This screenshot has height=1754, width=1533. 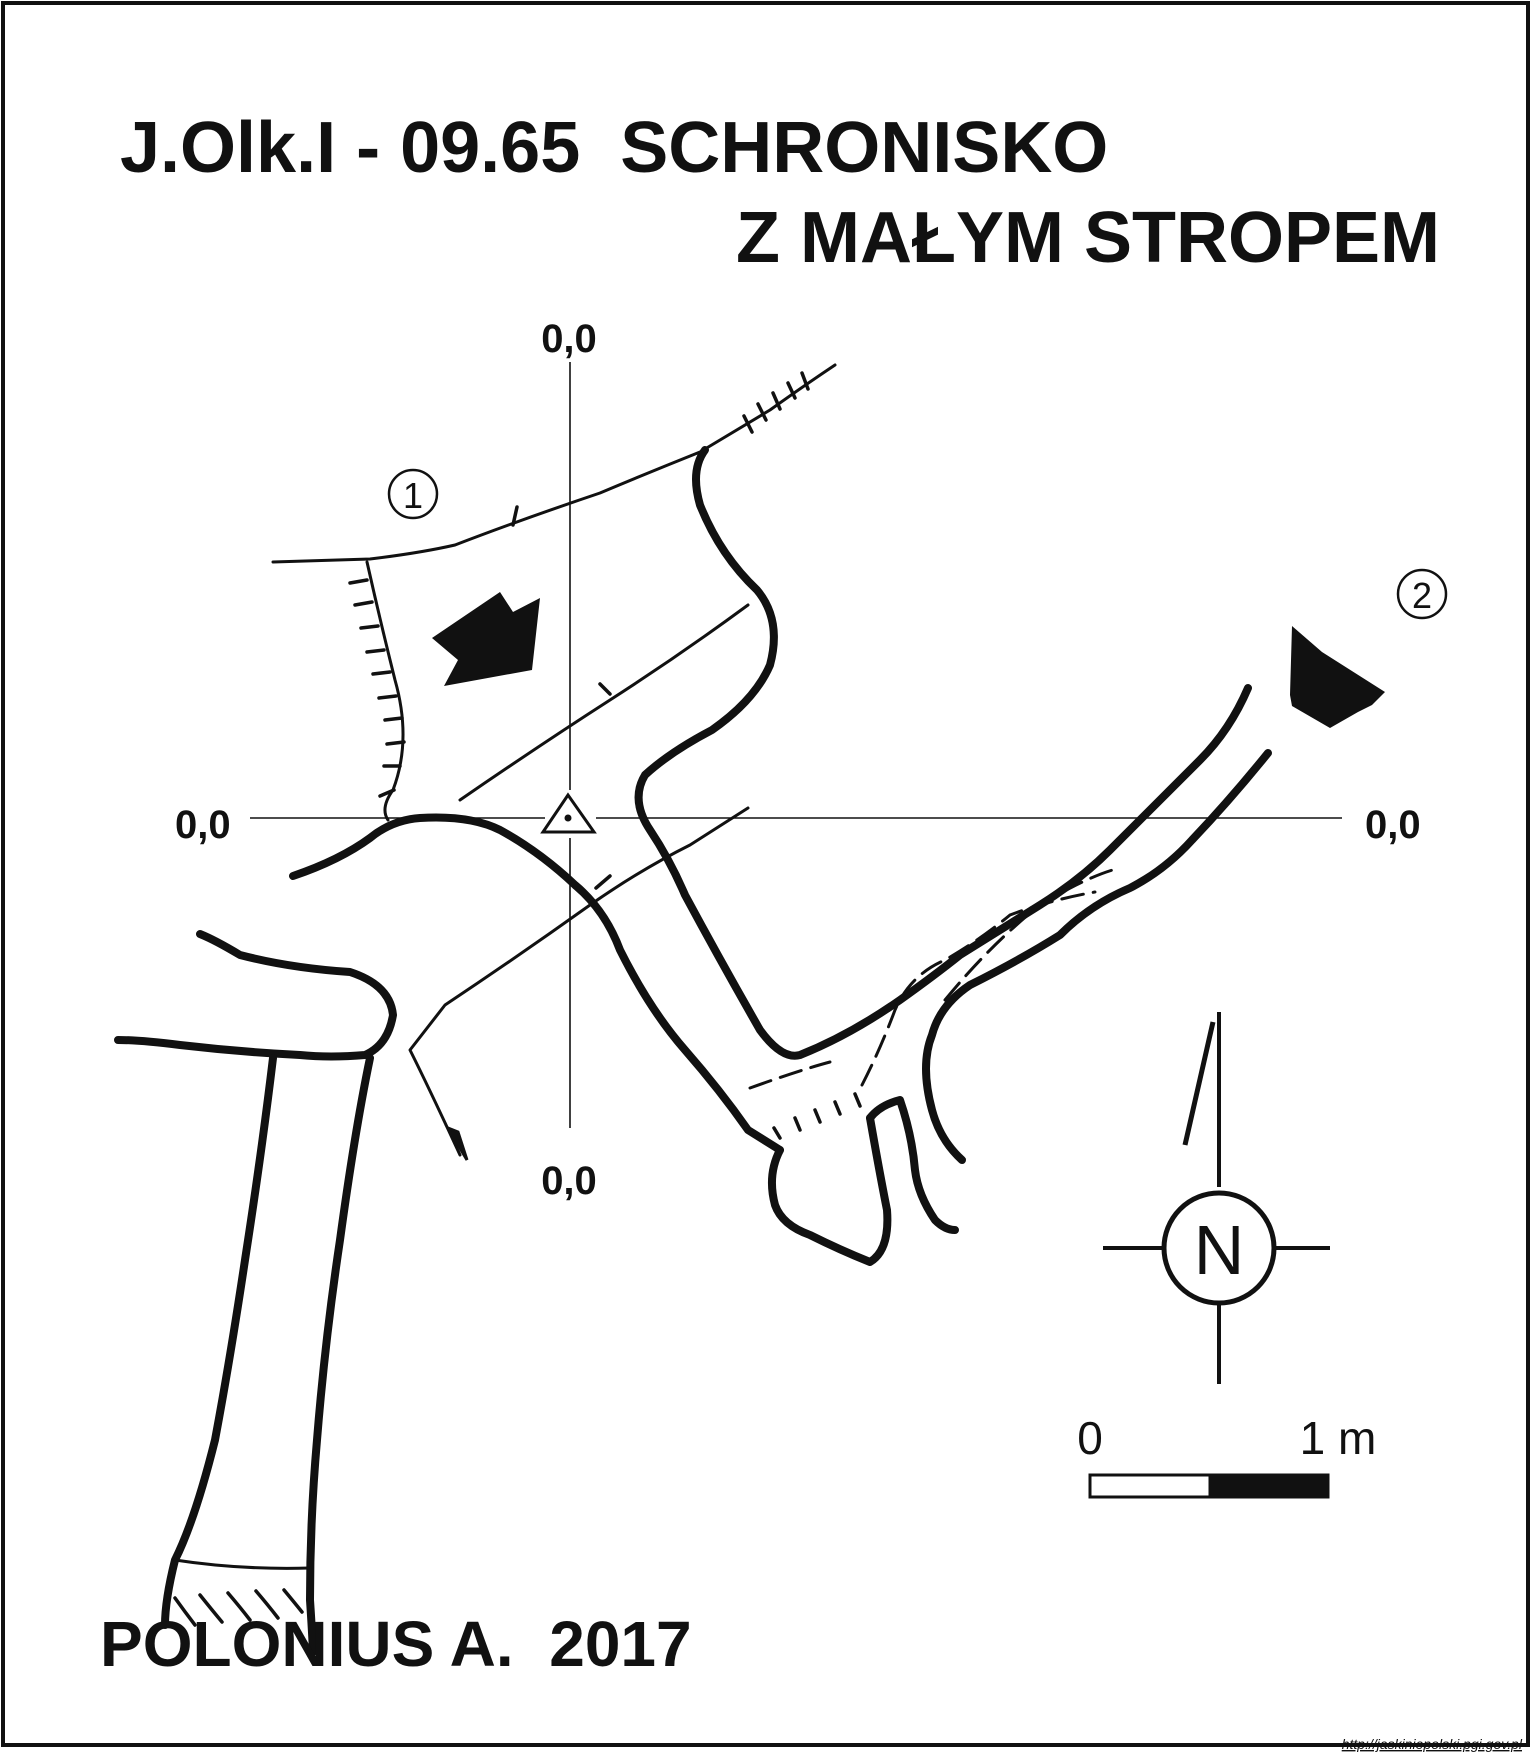 What do you see at coordinates (456, 1142) in the screenshot?
I see `slope-arrowhead` at bounding box center [456, 1142].